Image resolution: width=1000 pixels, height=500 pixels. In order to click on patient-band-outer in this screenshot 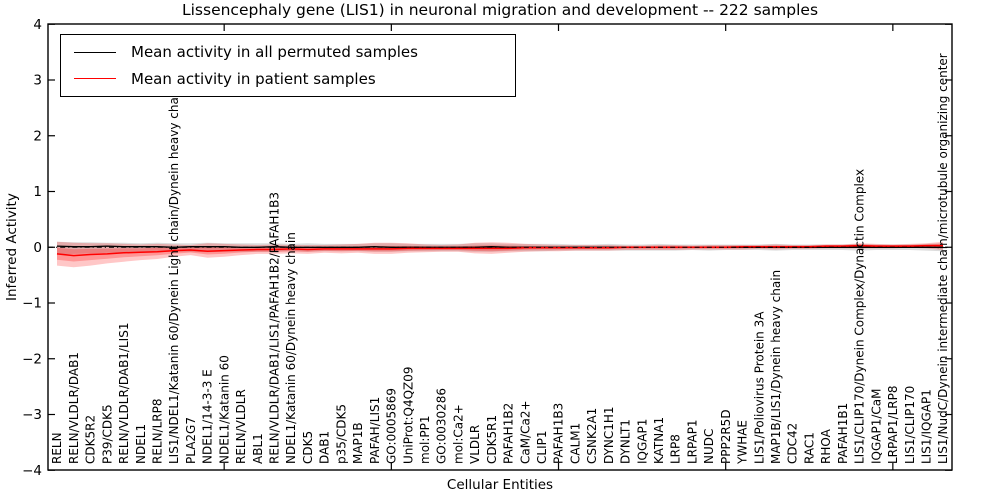, I will do `click(500, 254)`.